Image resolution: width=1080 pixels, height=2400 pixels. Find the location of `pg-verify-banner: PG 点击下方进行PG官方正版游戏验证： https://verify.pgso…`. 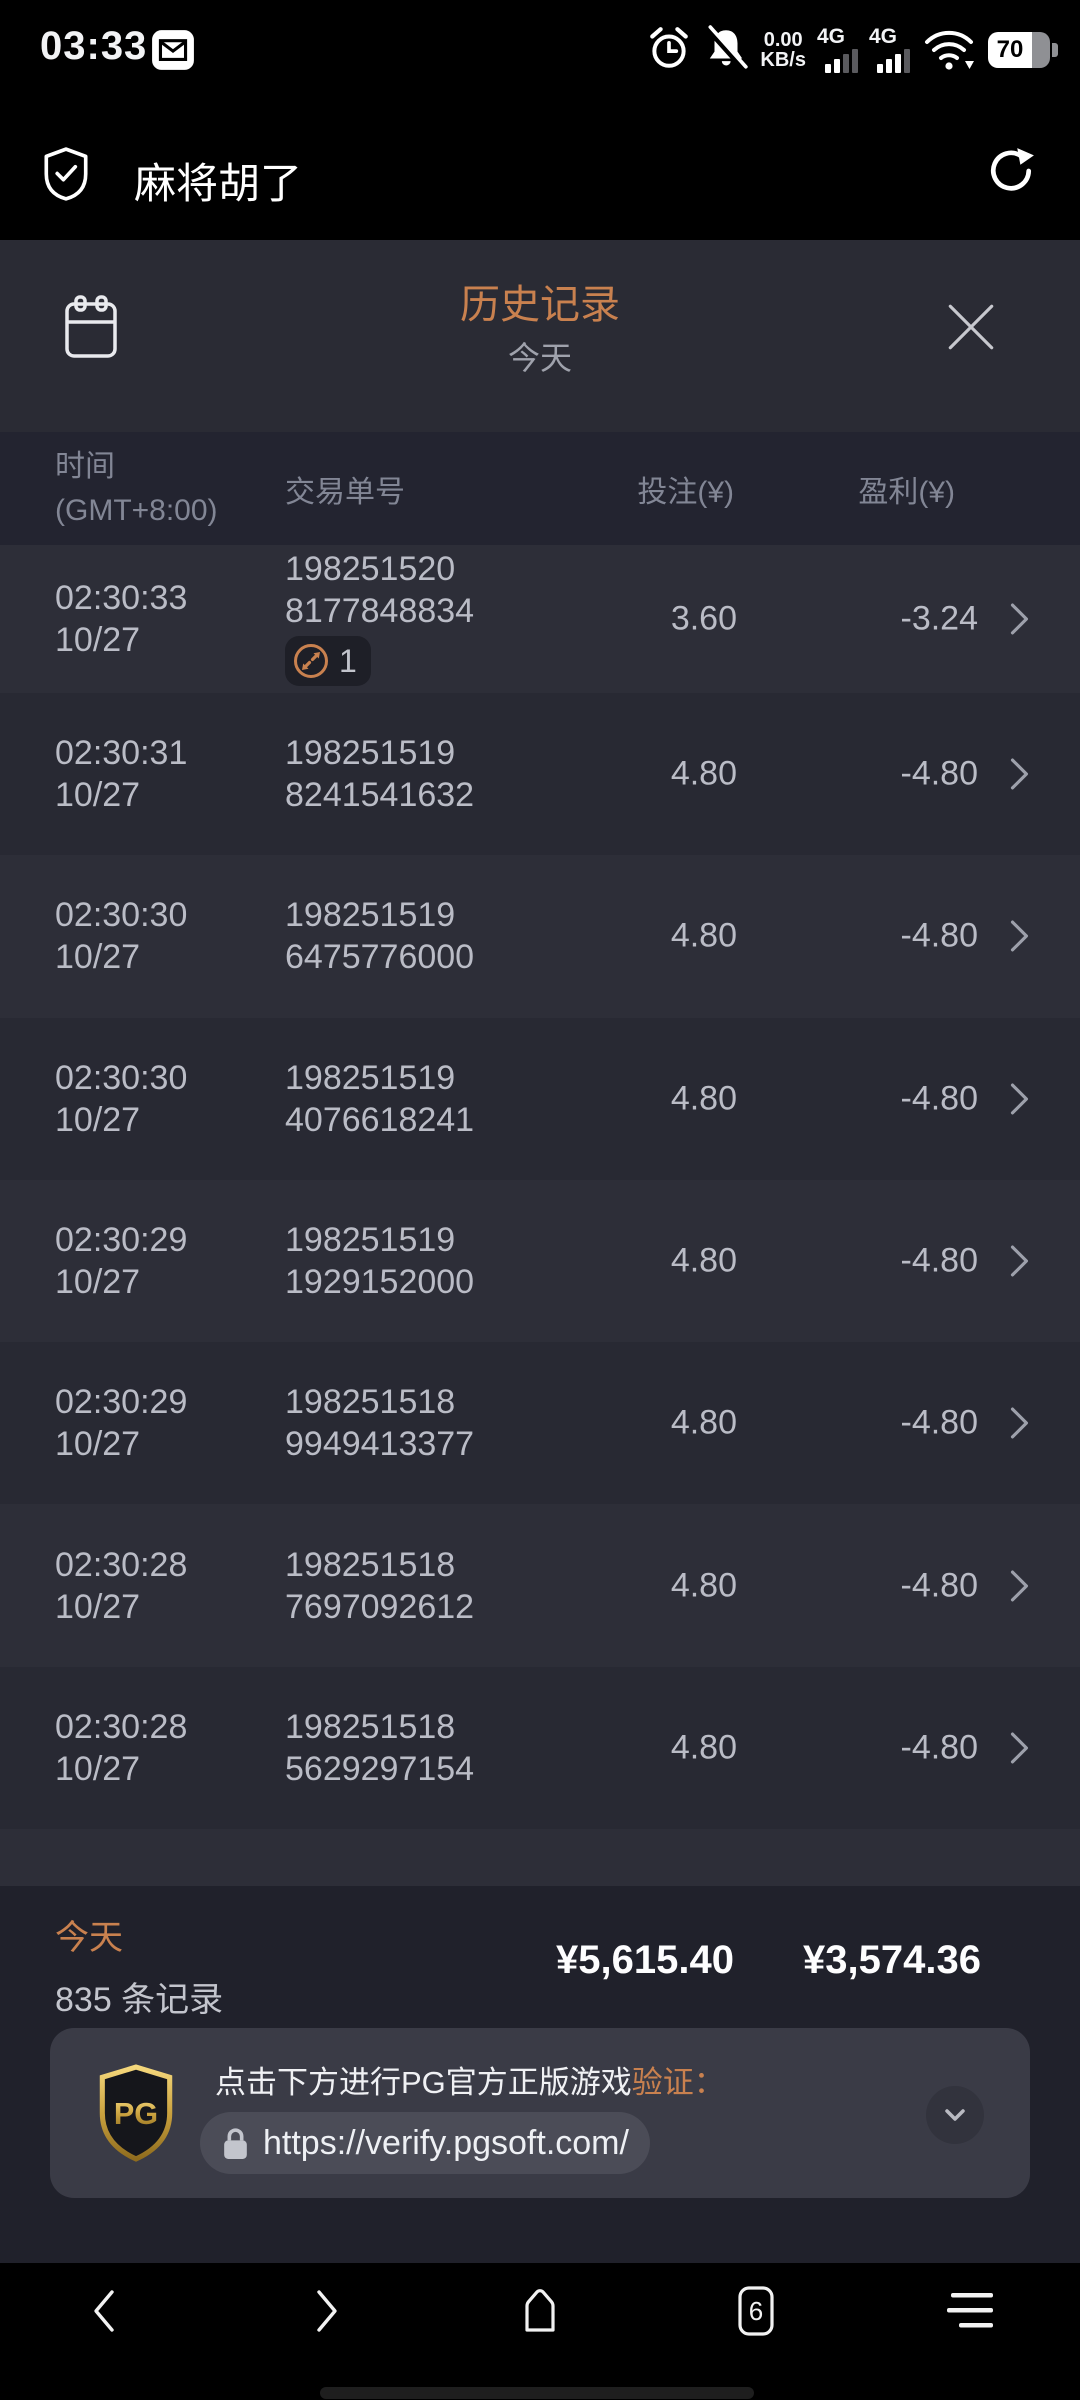

pg-verify-banner: PG 点击下方进行PG官方正版游戏验证： https://verify.pgso… is located at coordinates (540, 2113).